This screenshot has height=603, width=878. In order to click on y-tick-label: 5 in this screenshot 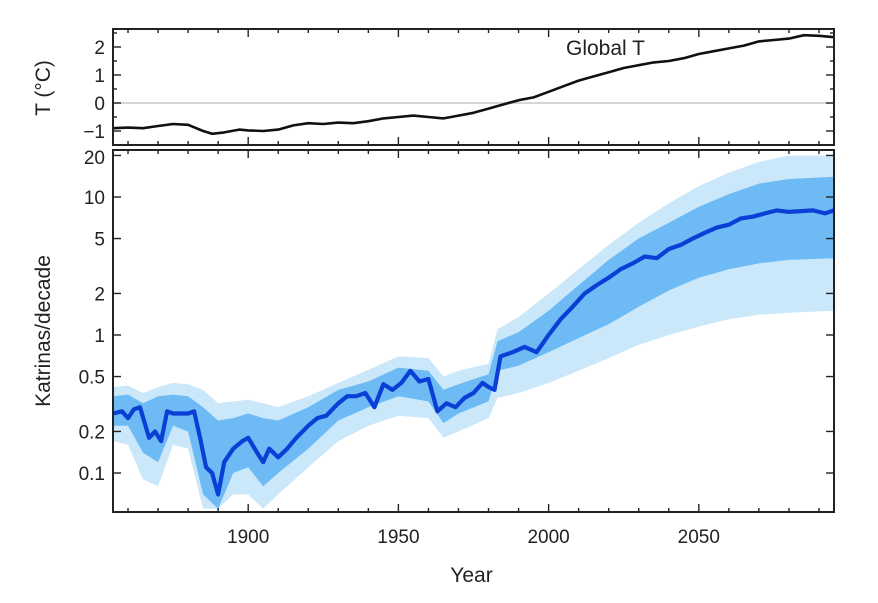, I will do `click(99, 240)`.